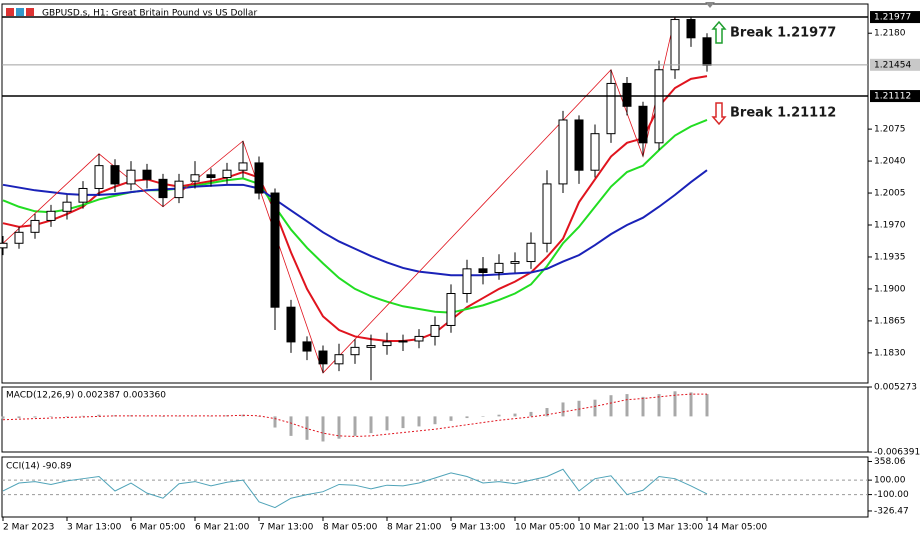  Describe the element at coordinates (354, 415) in the screenshot. I see `macd-signal` at that location.